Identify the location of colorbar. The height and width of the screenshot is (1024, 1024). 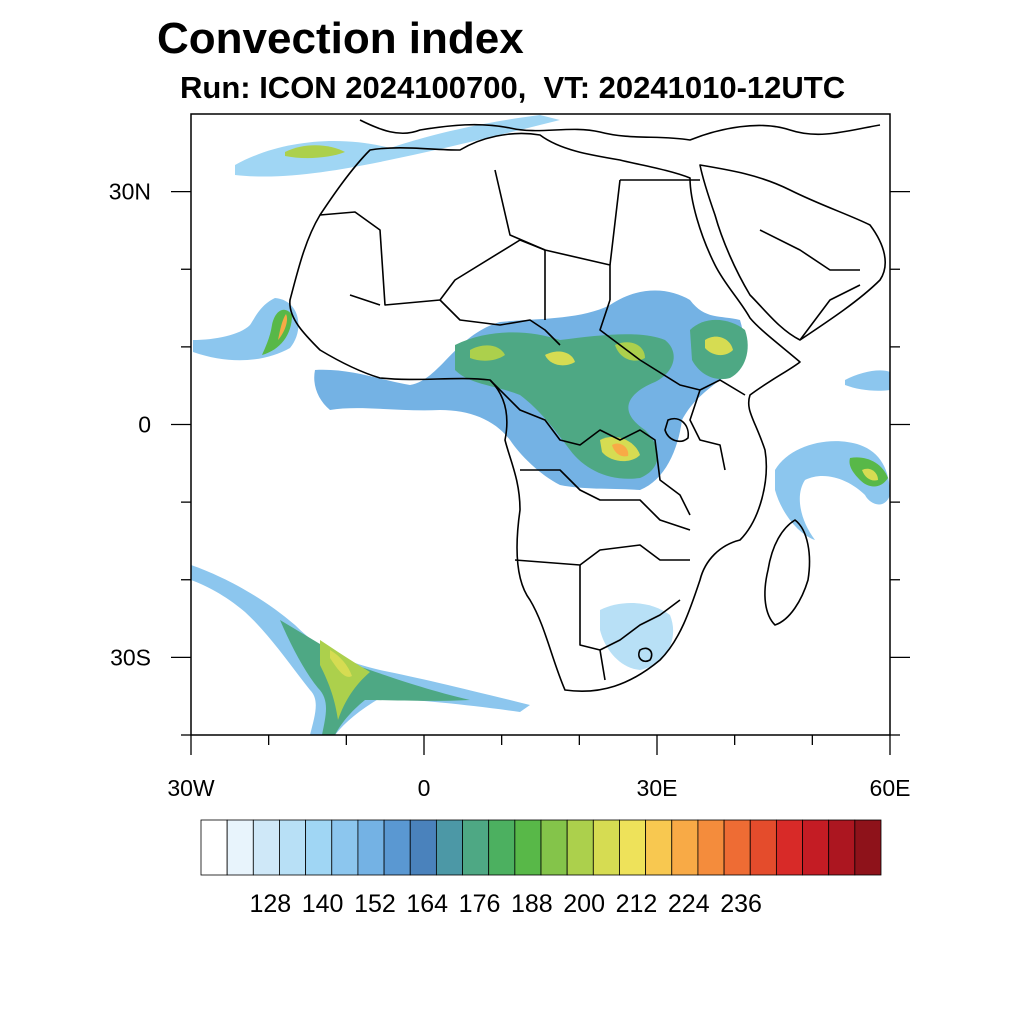
(541, 847).